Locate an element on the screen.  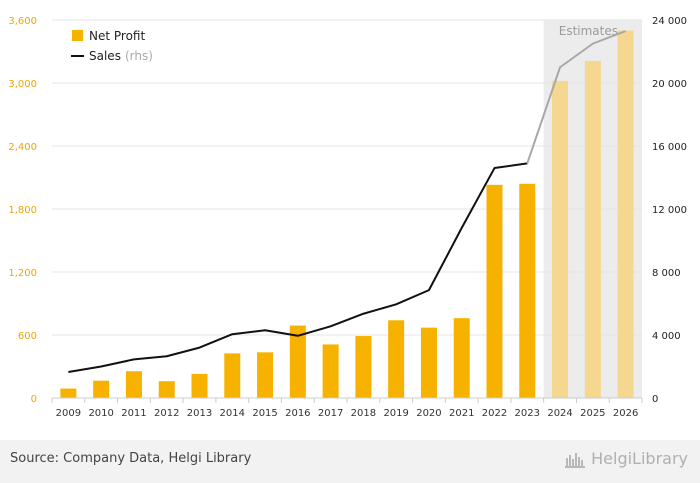
y-left-tick-label: 0 is located at coordinates (34, 399).